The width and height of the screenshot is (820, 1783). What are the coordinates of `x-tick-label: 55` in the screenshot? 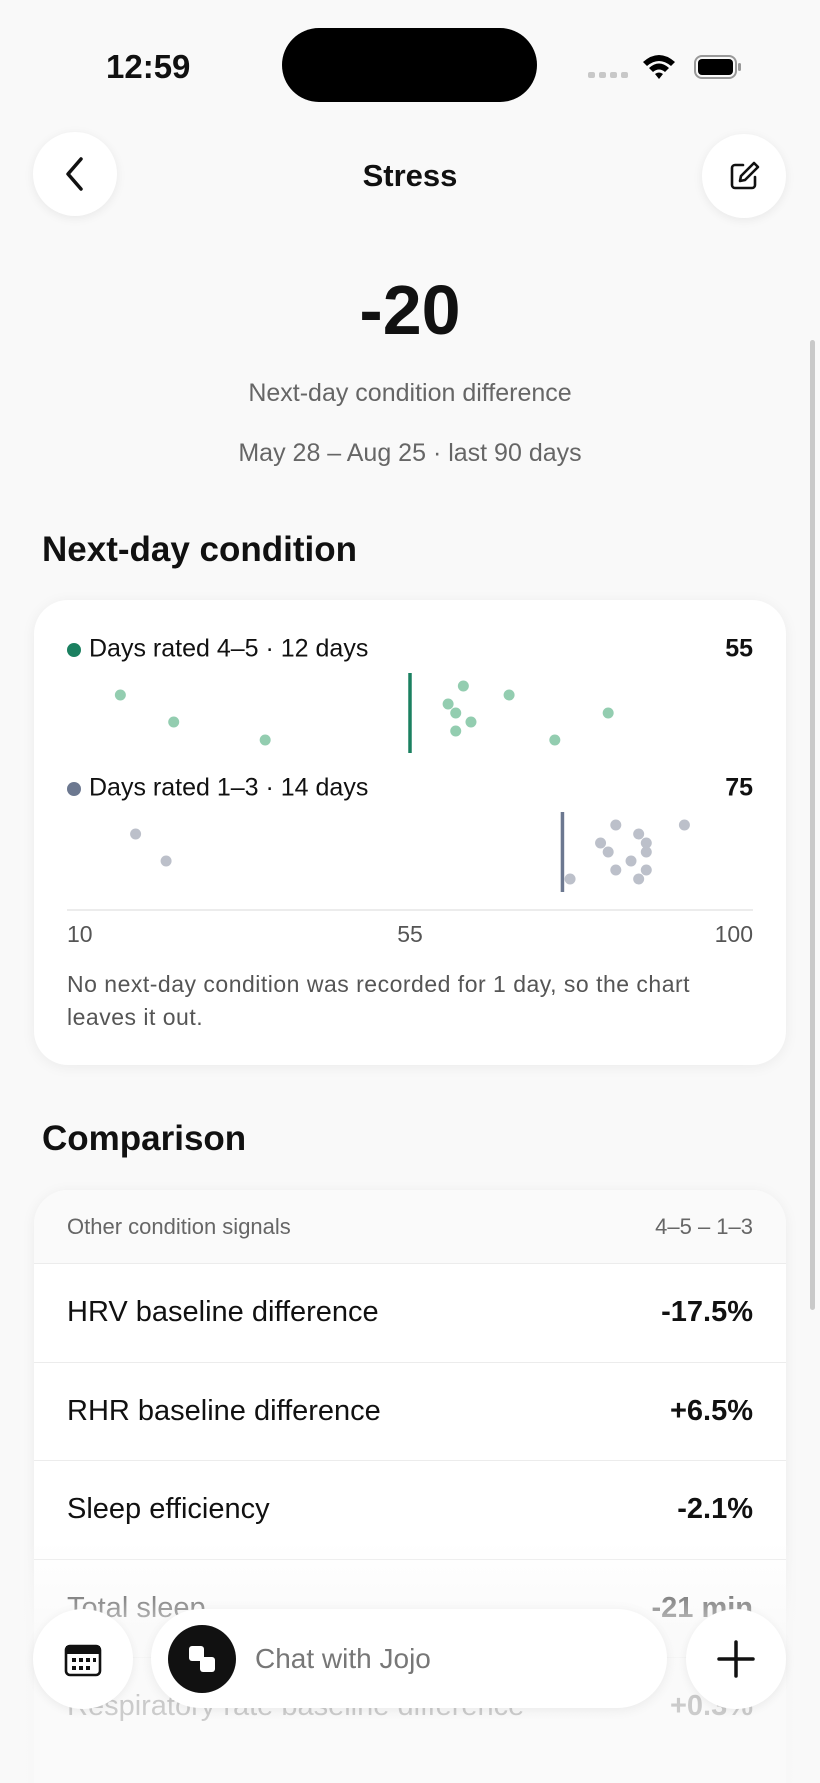 It's located at (410, 934).